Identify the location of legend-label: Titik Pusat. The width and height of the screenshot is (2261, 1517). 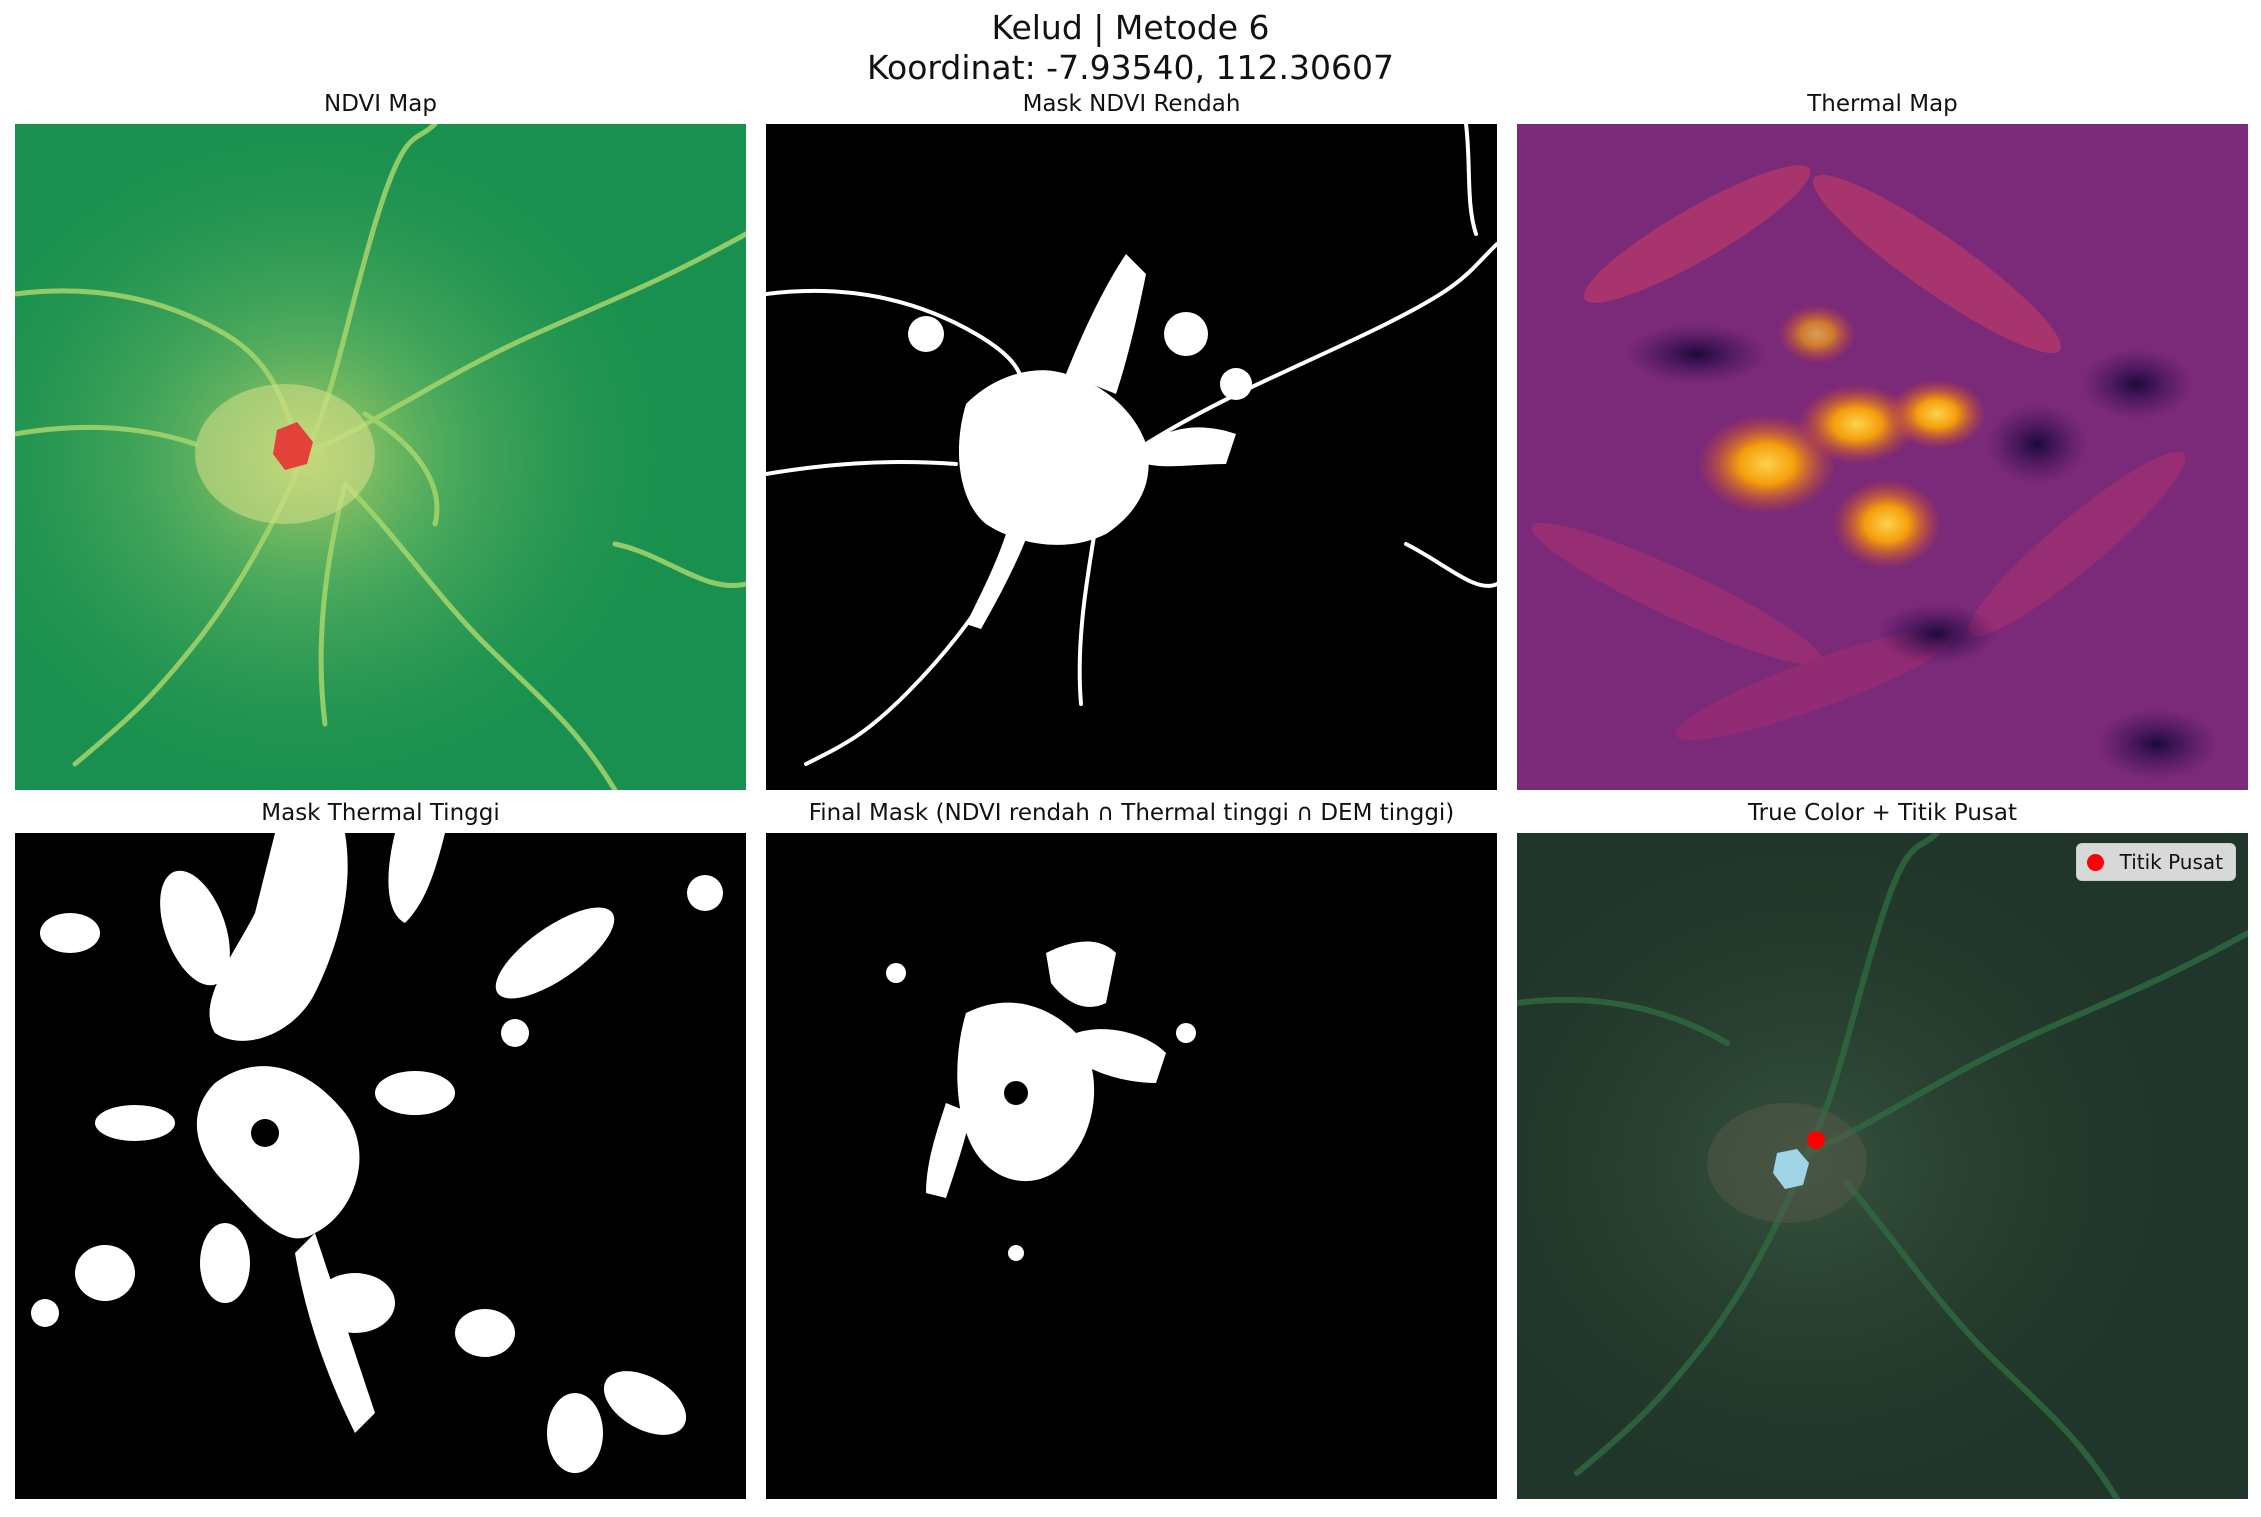
(2171, 862).